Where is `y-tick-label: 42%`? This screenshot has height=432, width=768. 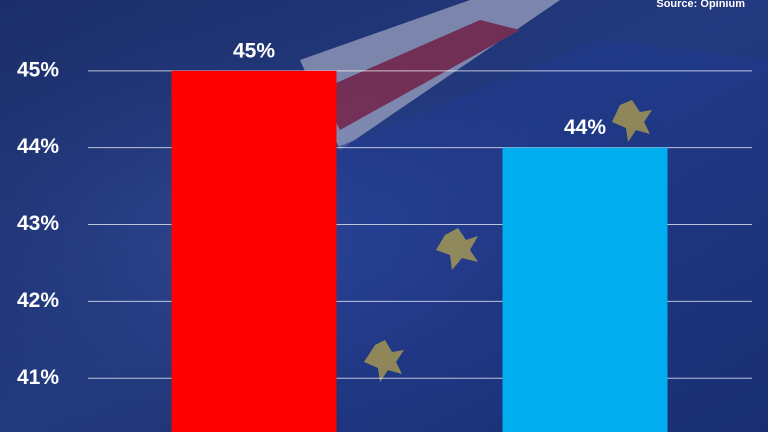 y-tick-label: 42% is located at coordinates (38, 300).